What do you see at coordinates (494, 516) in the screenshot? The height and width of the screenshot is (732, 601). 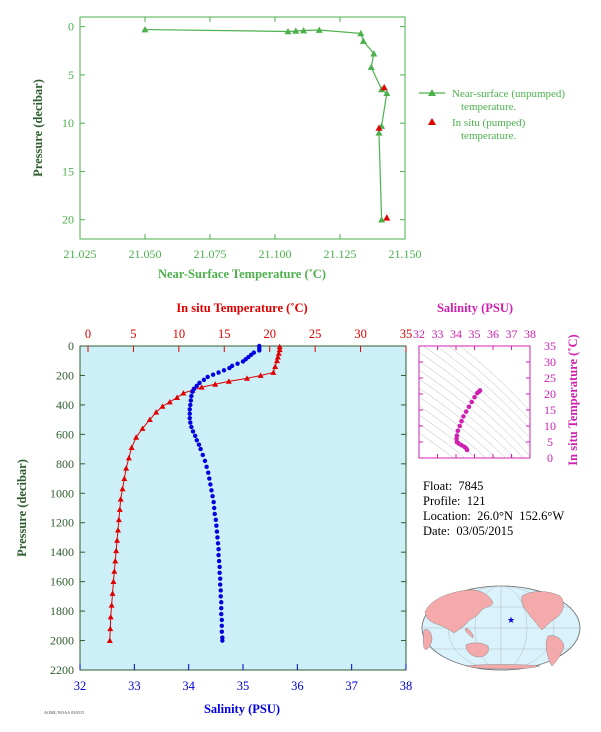 I see `float-location: Location: 26.0°N 152.6°W` at bounding box center [494, 516].